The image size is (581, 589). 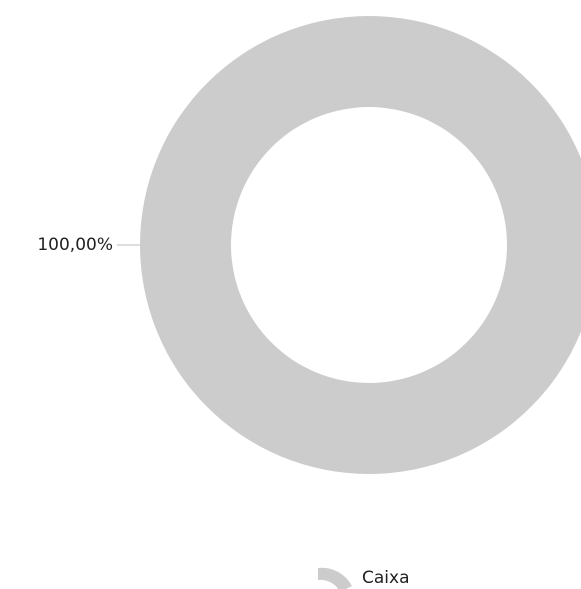 I want to click on legend: Caixa, so click(x=364, y=578).